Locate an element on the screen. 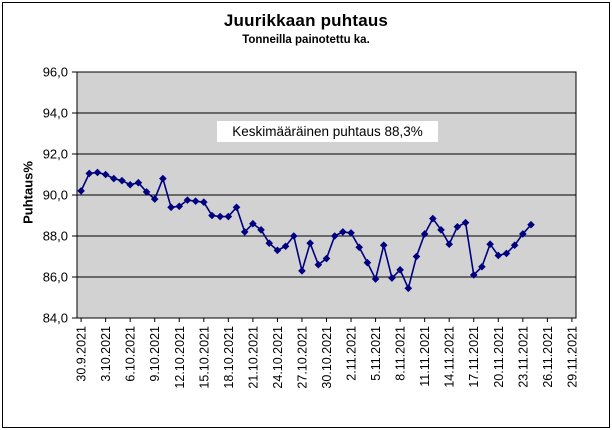  x-tick-label: 20.11.2021 is located at coordinates (499, 357).